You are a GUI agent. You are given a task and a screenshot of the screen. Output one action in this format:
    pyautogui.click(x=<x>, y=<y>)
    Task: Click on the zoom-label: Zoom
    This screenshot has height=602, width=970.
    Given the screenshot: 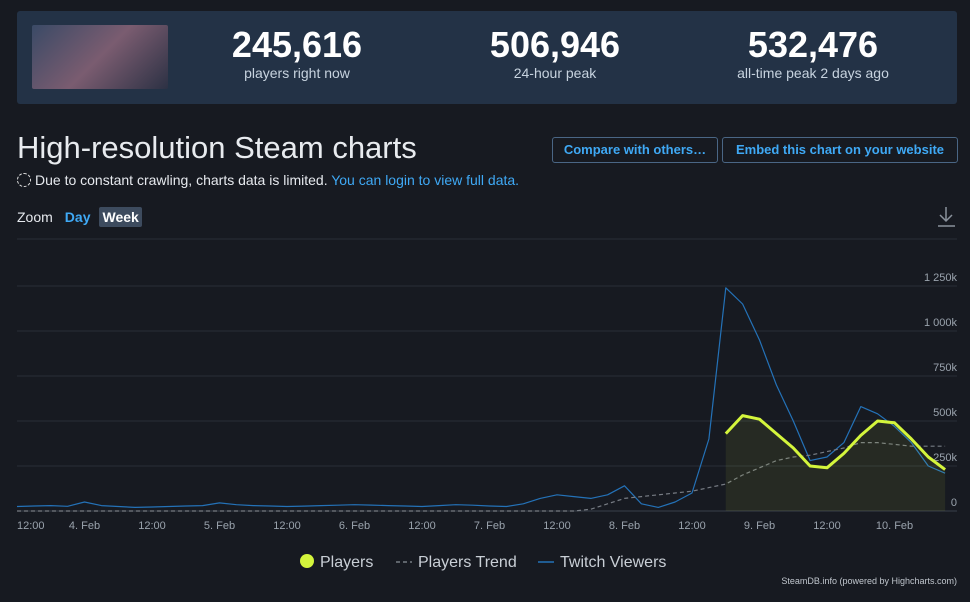 What is the action you would take?
    pyautogui.click(x=35, y=217)
    